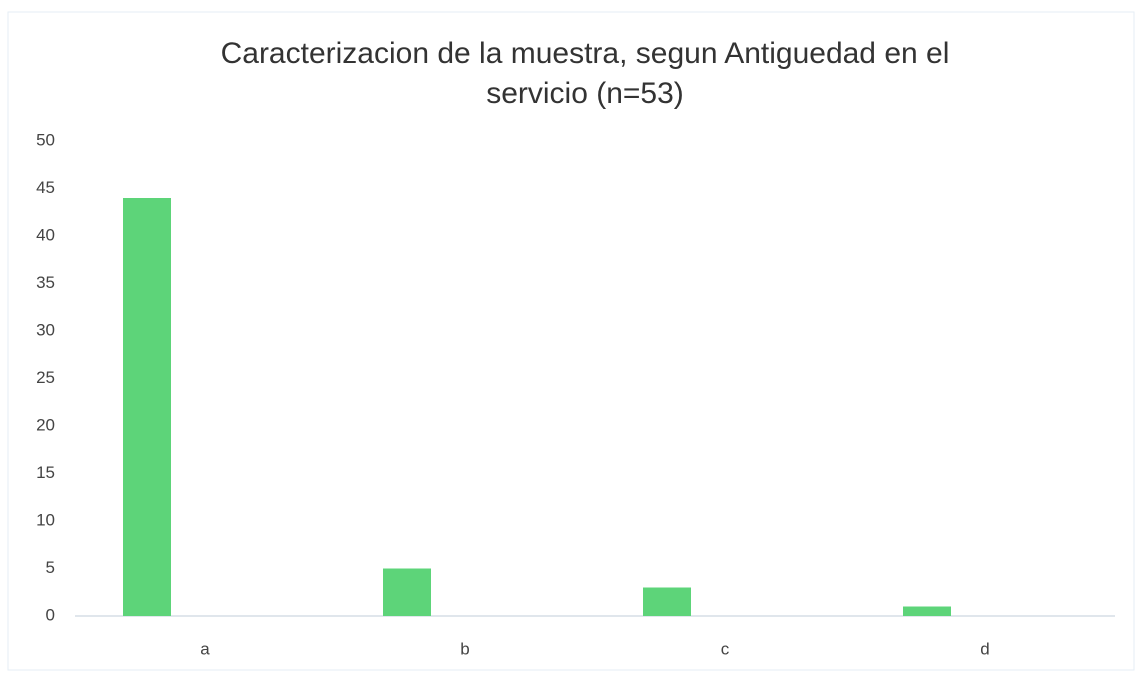 The height and width of the screenshot is (679, 1142). I want to click on y-tick-label: 25, so click(45, 377).